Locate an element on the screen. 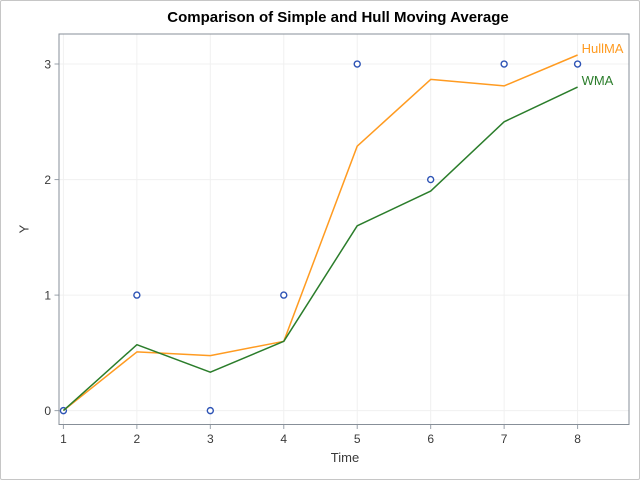 The width and height of the screenshot is (640, 480). x-tick-label: 8 is located at coordinates (577, 439).